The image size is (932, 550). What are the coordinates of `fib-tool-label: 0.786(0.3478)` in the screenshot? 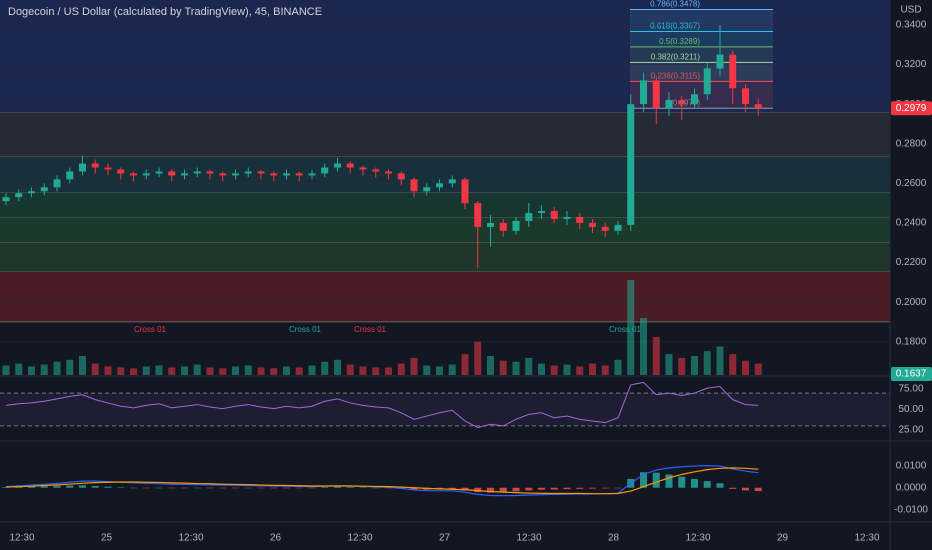 It's located at (675, 4).